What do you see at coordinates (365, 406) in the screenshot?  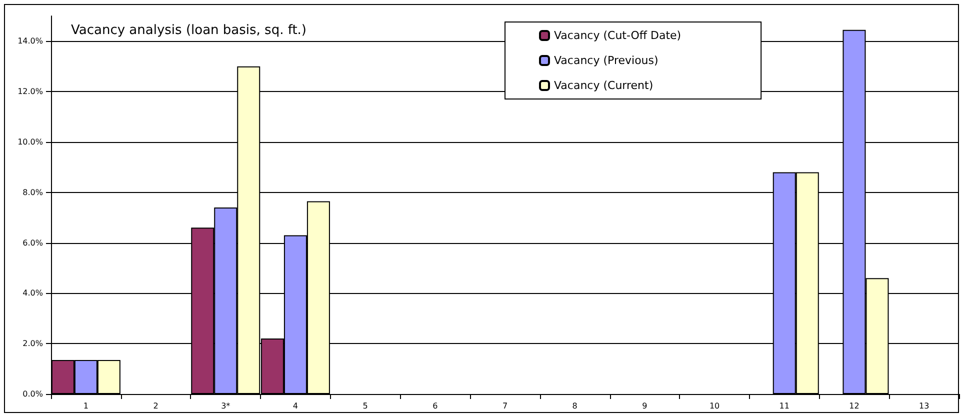 I see `x-tick-label: 5` at bounding box center [365, 406].